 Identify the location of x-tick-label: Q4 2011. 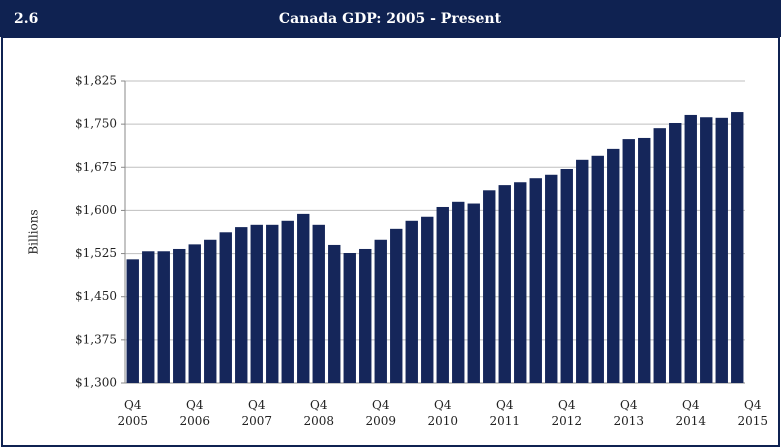
(504, 413).